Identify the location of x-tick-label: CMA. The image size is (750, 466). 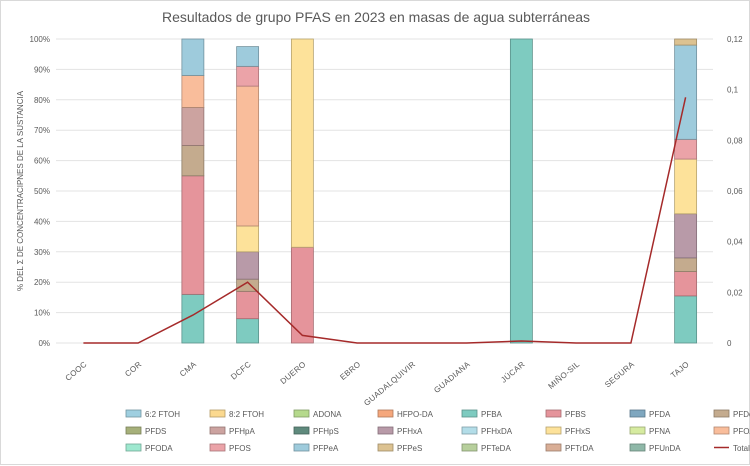
(188, 368).